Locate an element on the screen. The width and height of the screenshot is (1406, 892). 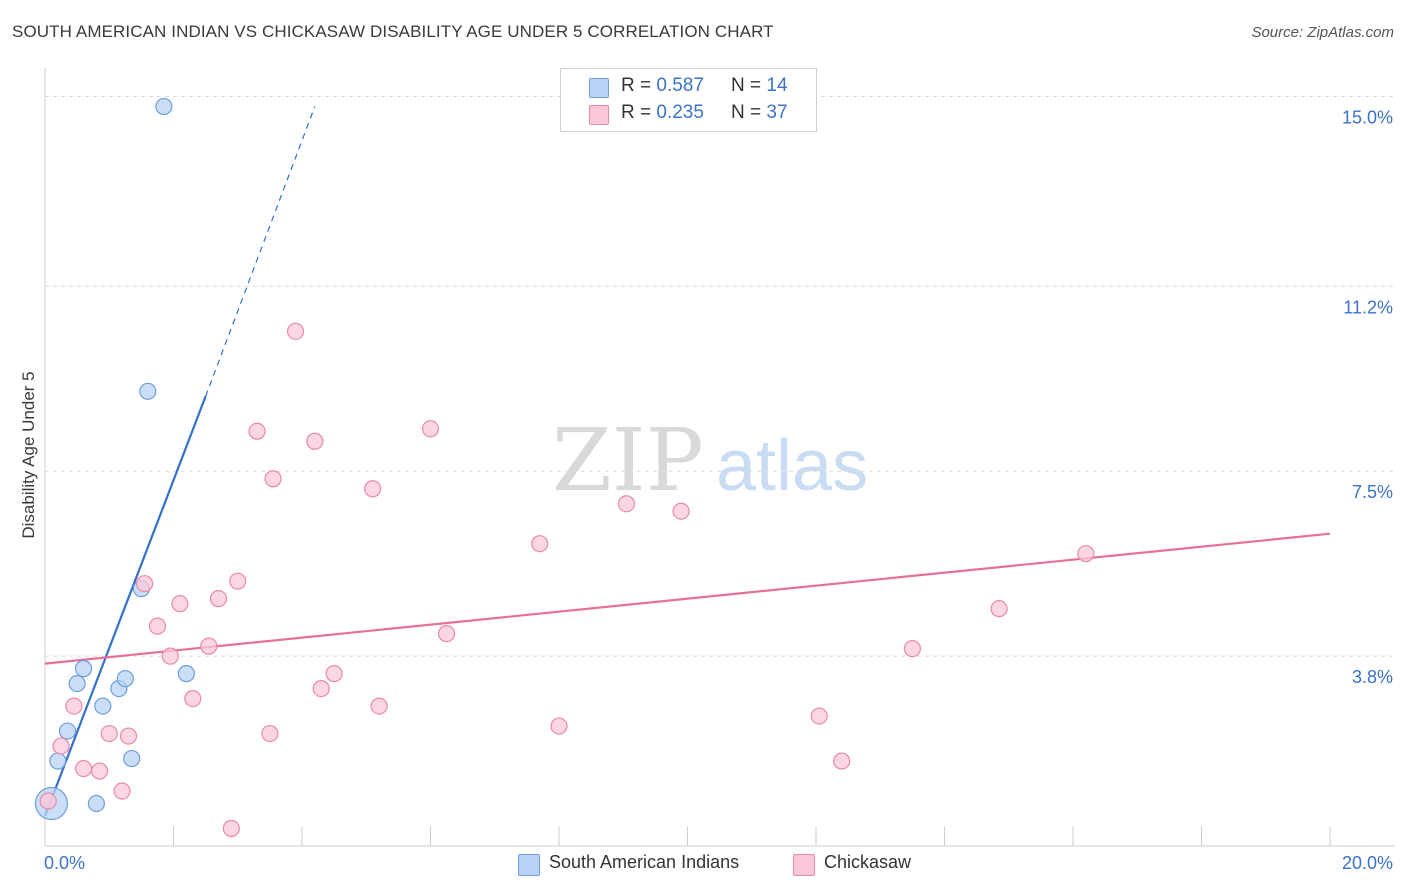
legend-swatch-pink is located at coordinates (599, 115).